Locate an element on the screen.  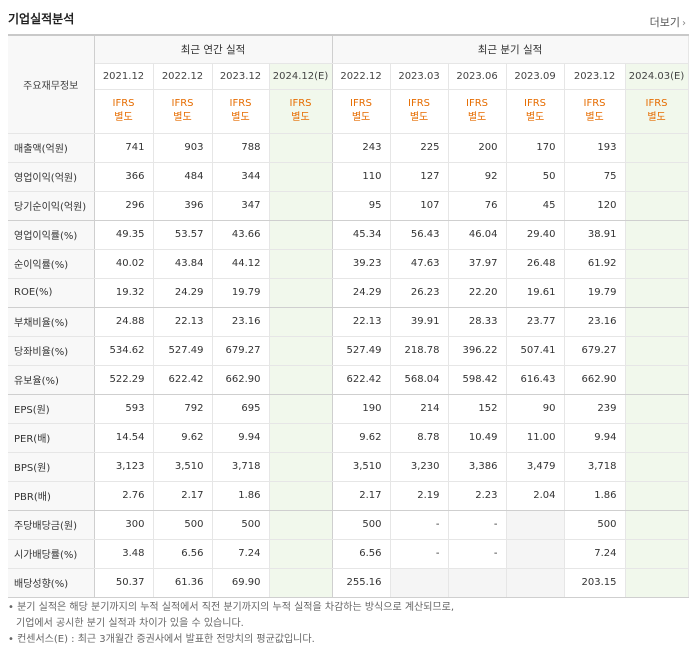
table-cell: 239 is located at coordinates (595, 409).